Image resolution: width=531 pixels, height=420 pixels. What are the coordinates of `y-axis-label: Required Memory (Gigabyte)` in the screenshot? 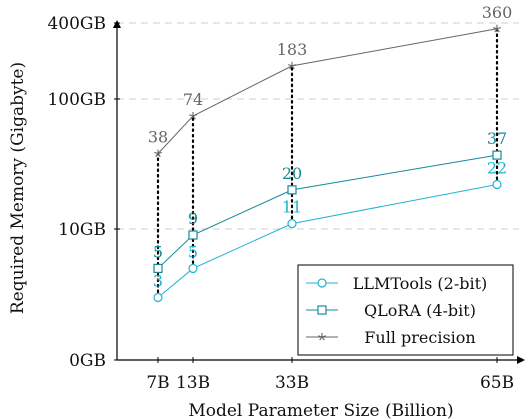 It's located at (18, 188).